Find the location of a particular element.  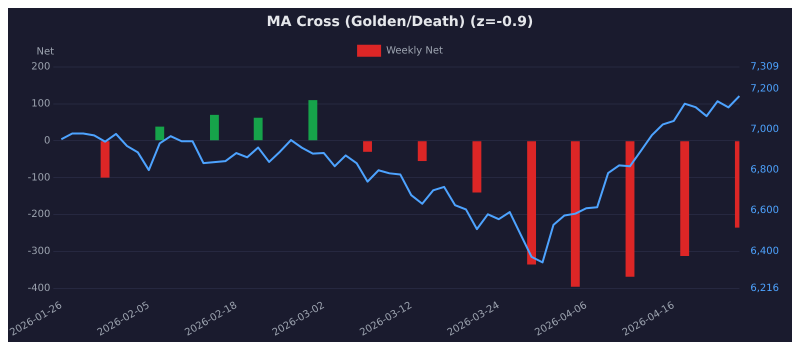

y2-tick-label: 7,000 is located at coordinates (765, 130).